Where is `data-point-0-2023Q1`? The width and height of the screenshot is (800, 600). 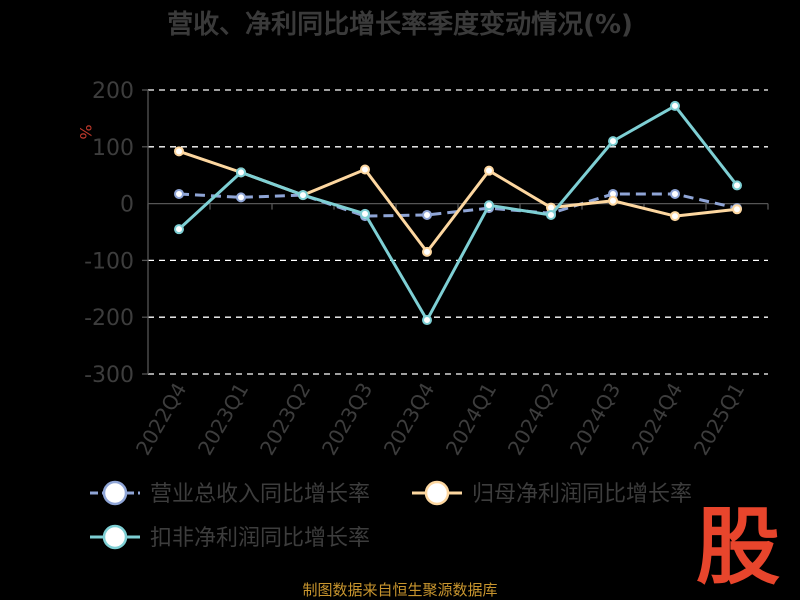 data-point-0-2023Q1 is located at coordinates (241, 197).